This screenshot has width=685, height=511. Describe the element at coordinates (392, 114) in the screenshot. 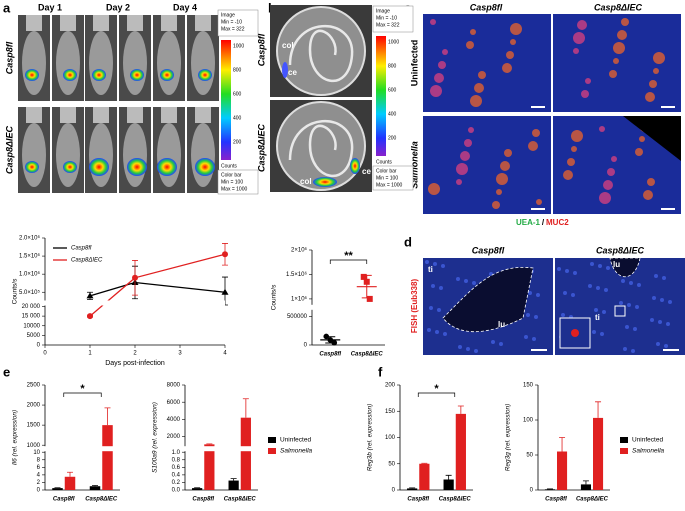

I see `colorbar-tick: 400` at that location.